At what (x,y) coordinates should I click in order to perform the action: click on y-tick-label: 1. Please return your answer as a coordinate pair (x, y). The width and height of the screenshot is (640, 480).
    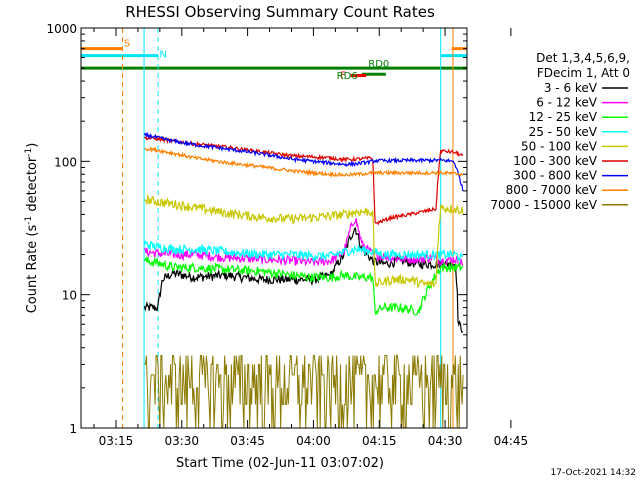
    Looking at the image, I should click on (73, 429).